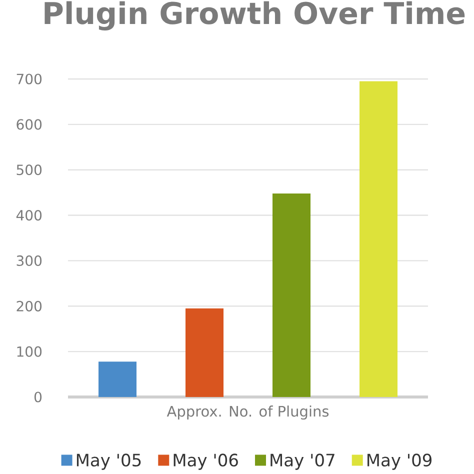 This screenshot has height=474, width=474. Describe the element at coordinates (29, 79) in the screenshot. I see `y-tick-label: 700` at that location.